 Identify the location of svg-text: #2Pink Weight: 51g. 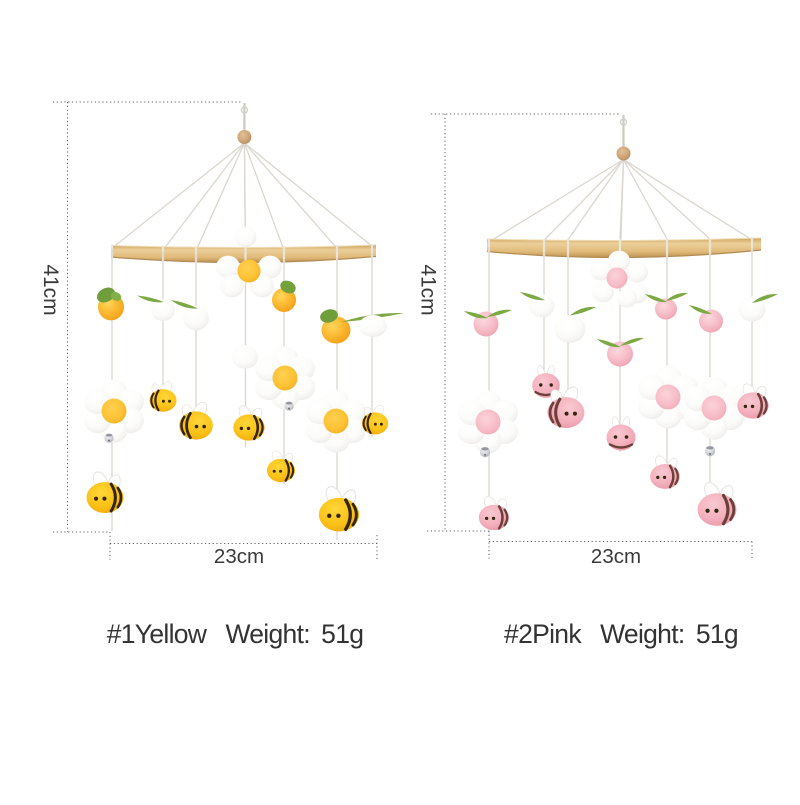
(621, 634).